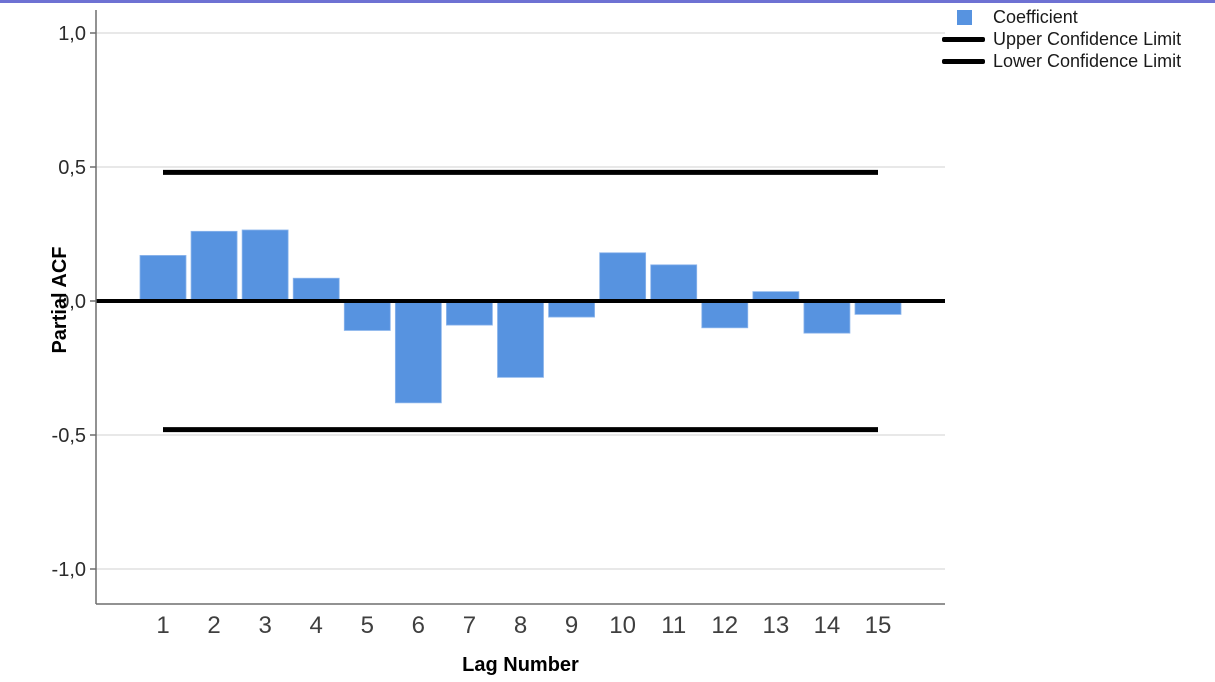  Describe the element at coordinates (724, 625) in the screenshot. I see `x-tick-label: 12` at that location.